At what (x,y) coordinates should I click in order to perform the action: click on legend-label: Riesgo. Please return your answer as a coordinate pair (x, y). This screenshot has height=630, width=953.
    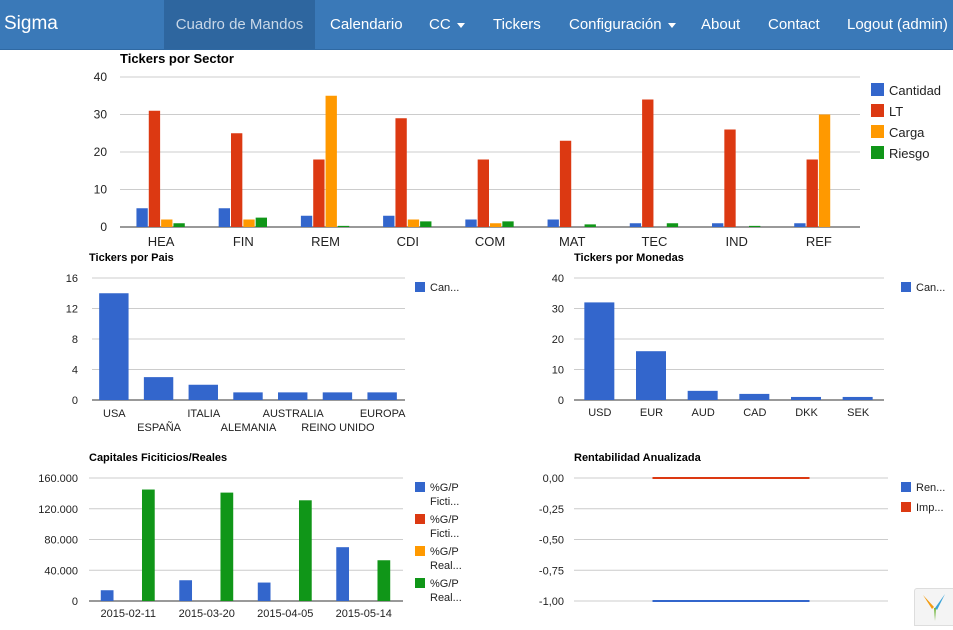
    Looking at the image, I should click on (909, 153).